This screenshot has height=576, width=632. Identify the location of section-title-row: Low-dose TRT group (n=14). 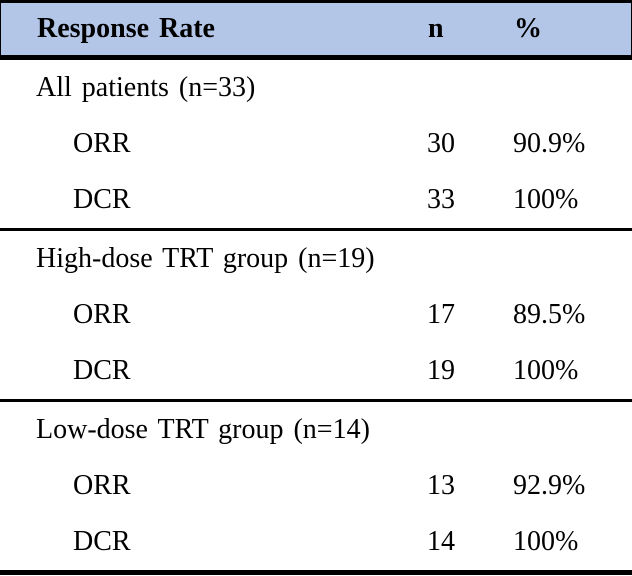
(316, 430).